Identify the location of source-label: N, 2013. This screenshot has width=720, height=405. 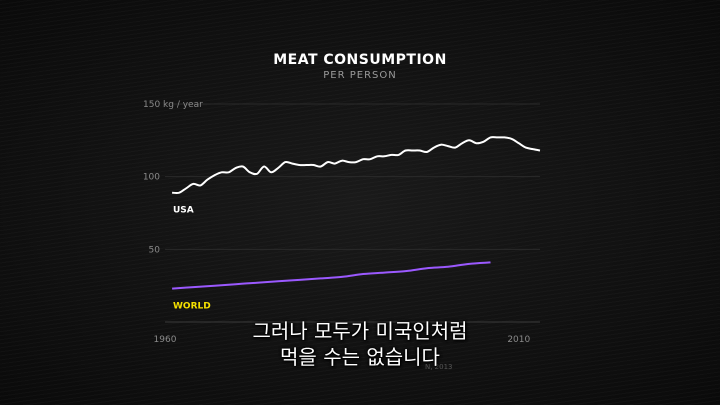
(439, 367).